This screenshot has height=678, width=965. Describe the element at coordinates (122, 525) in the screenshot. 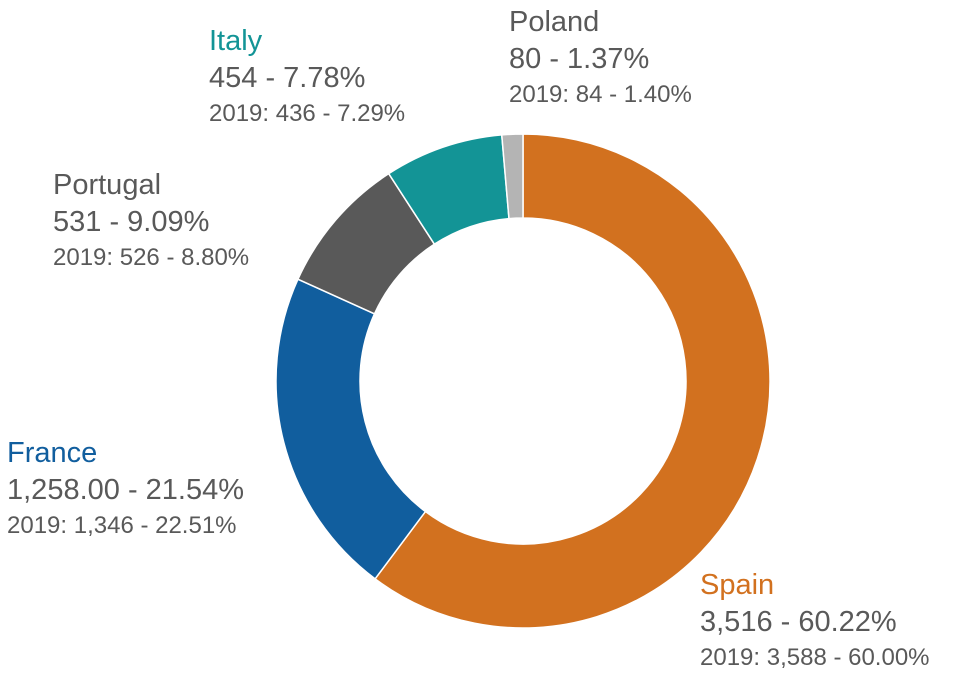

I see `slice-prev-france: 2019: 1,346 - 22.51%` at that location.